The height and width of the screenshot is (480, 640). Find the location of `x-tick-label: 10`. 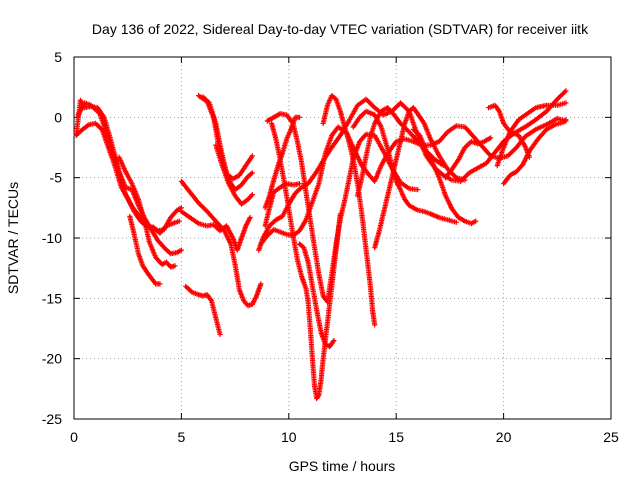

x-tick-label: 10 is located at coordinates (289, 437).